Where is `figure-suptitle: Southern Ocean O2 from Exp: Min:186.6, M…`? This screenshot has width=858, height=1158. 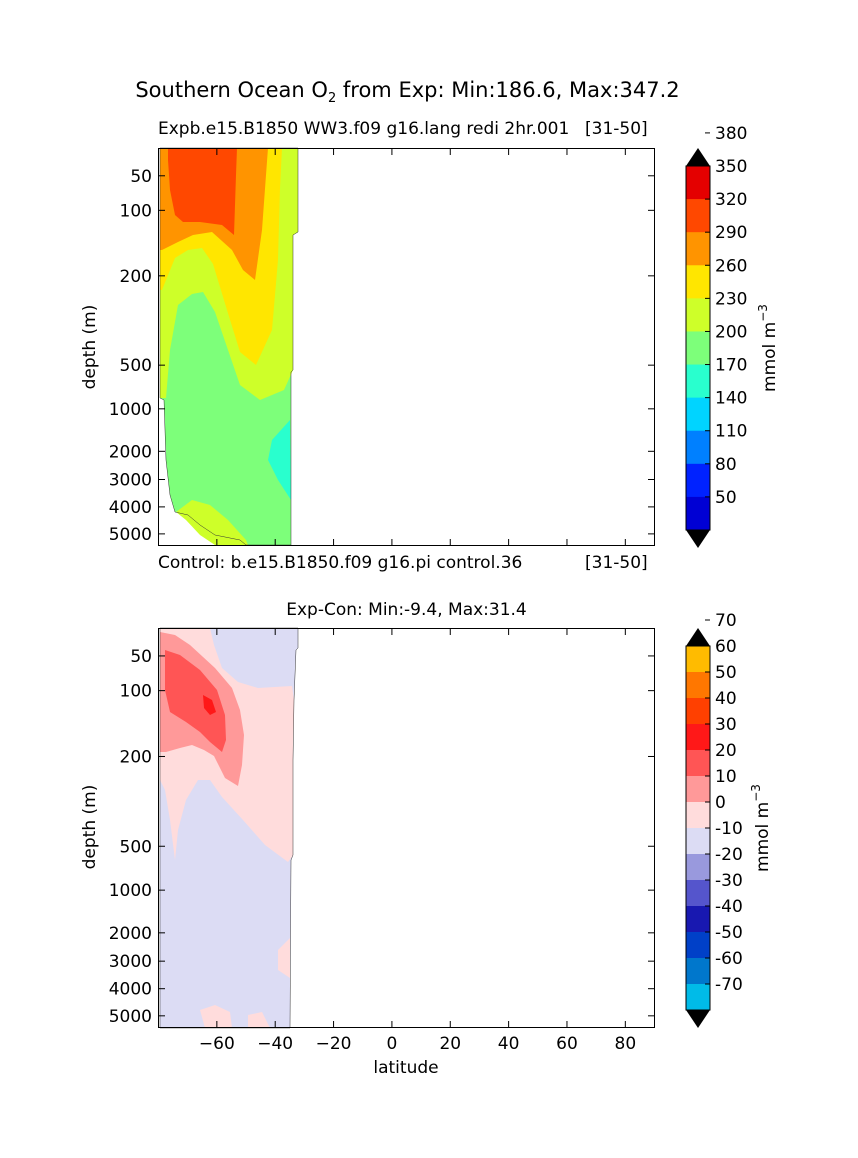
figure-suptitle: Southern Ocean O2 from Exp: Min:186.6, M… is located at coordinates (407, 92).